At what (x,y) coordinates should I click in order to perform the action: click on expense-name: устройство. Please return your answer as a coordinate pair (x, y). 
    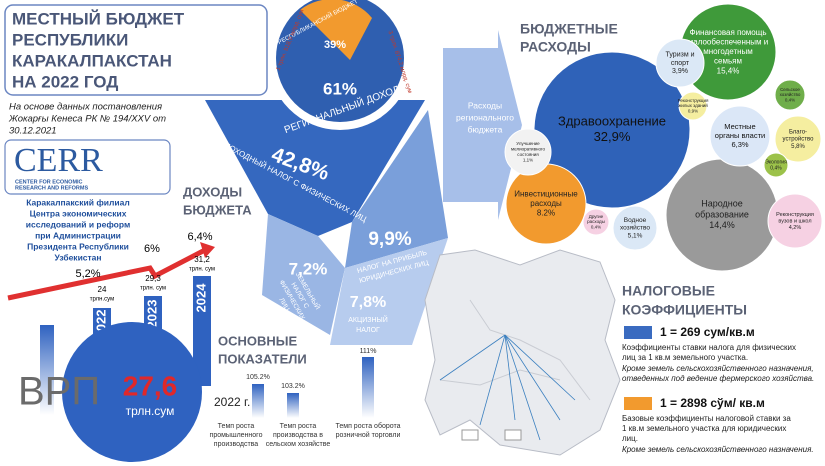
    Looking at the image, I should click on (799, 139).